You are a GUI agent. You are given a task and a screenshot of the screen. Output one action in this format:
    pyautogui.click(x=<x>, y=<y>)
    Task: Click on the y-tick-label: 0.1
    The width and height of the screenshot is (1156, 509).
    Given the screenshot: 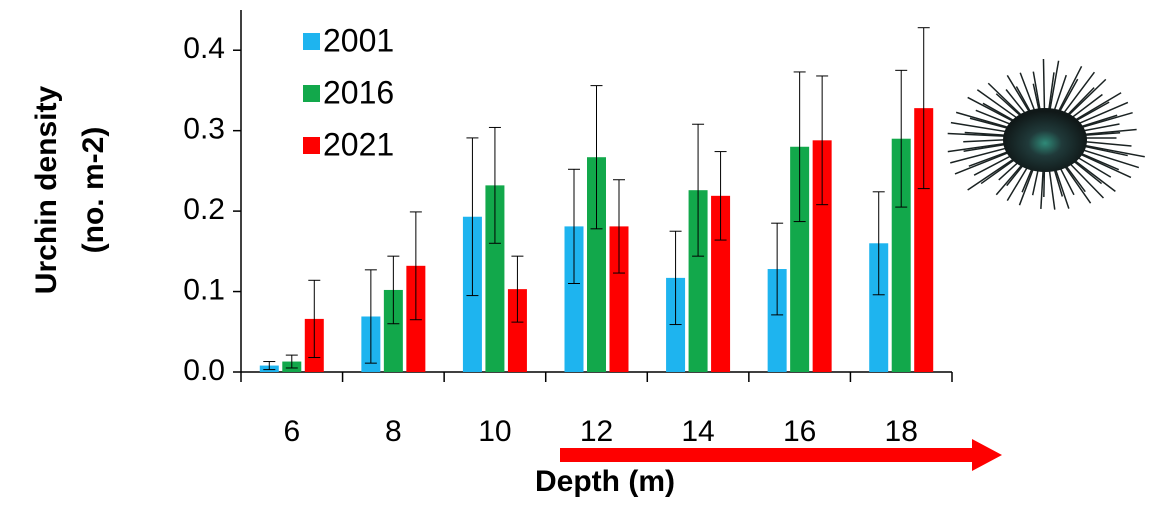 What is the action you would take?
    pyautogui.click(x=204, y=289)
    